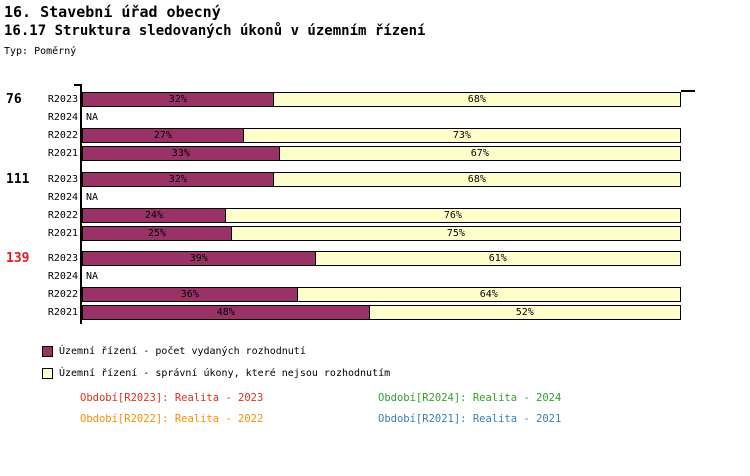  I want to click on segment-value-label: 76%, so click(452, 215).